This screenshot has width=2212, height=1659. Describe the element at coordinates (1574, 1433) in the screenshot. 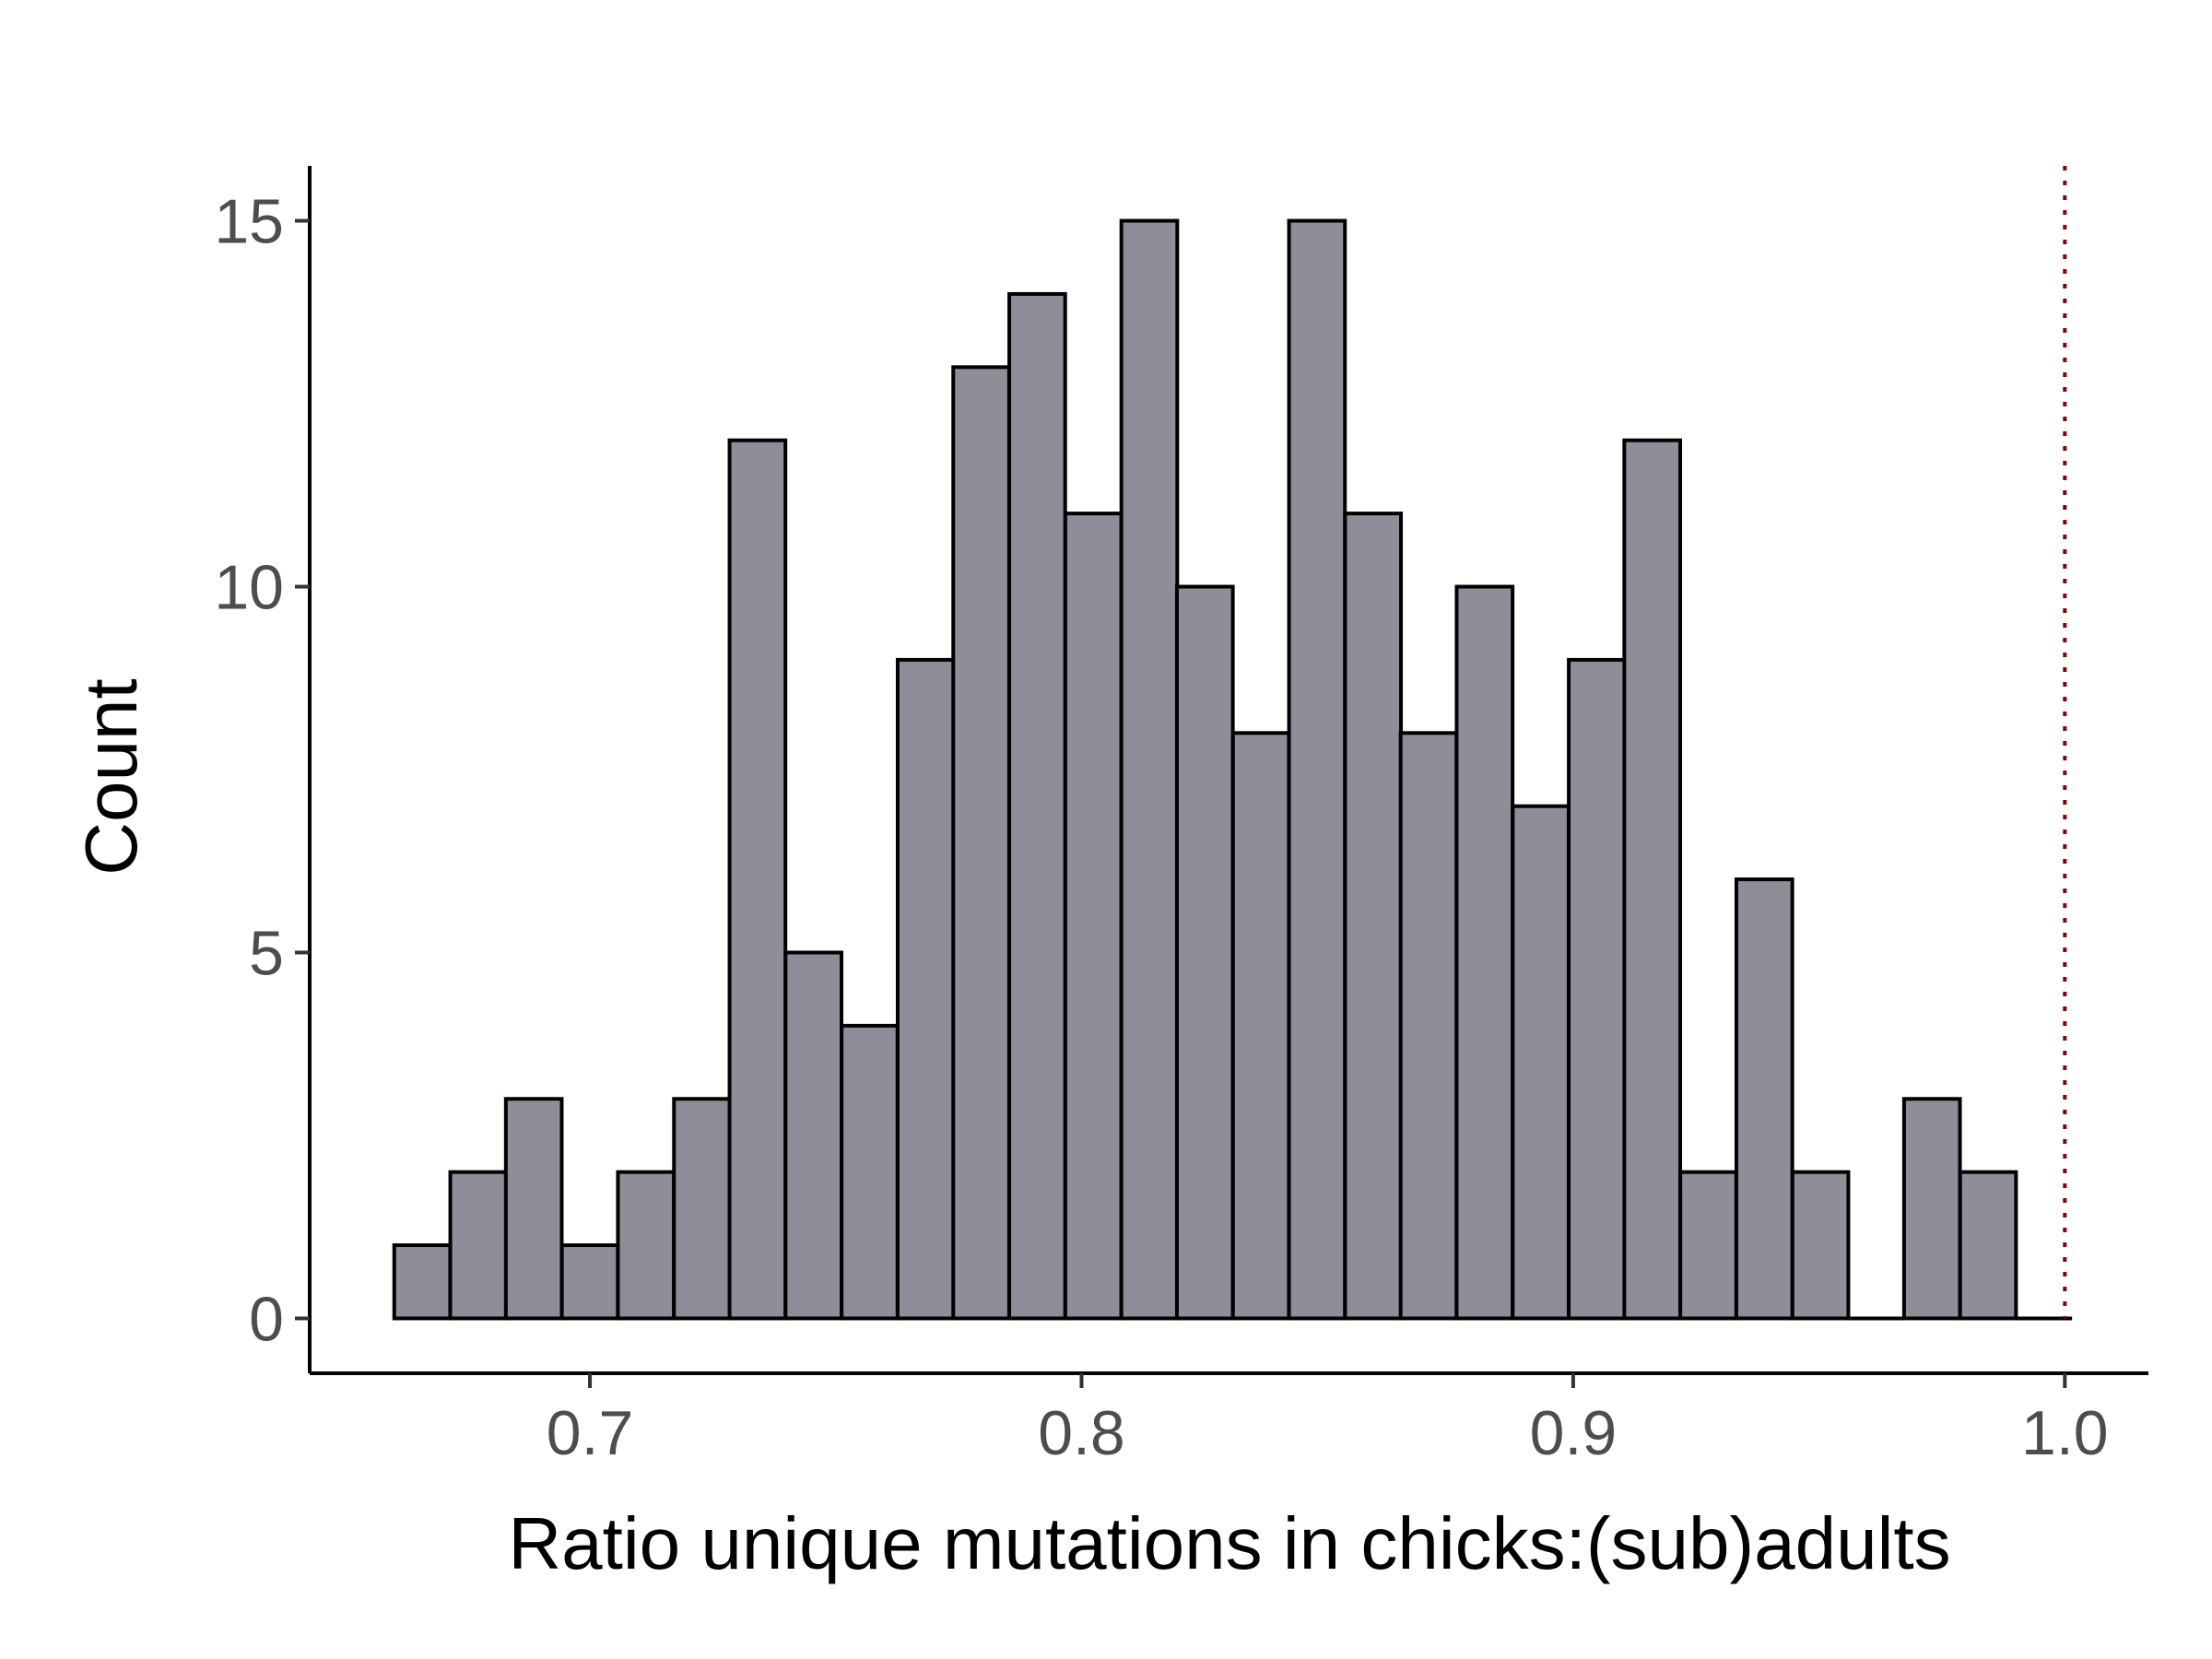

I see `x-tick-label: 0.9` at that location.